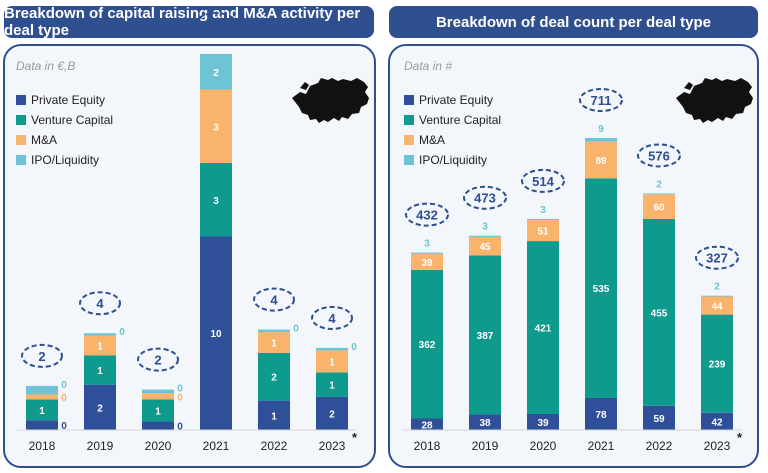  I want to click on left-total-bubble-2023, so click(332, 317).